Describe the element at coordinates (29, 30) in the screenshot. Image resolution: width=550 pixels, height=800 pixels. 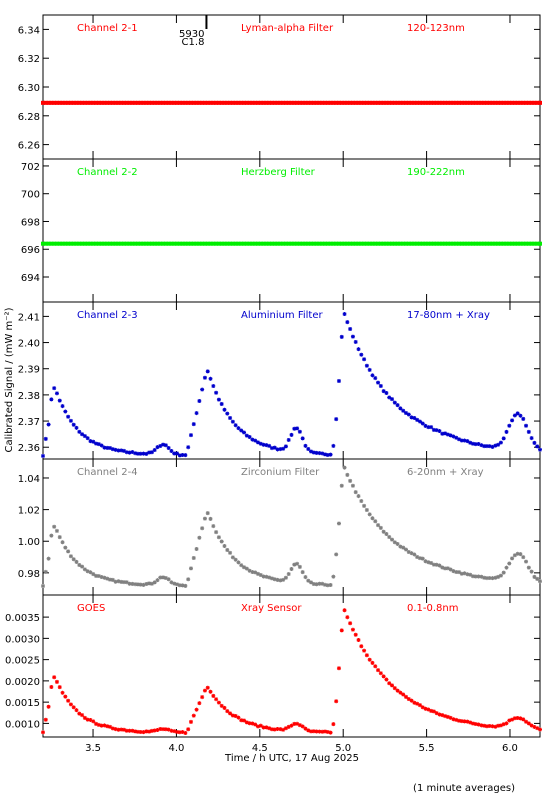
I see `y-tick-label: 6.34` at that location.